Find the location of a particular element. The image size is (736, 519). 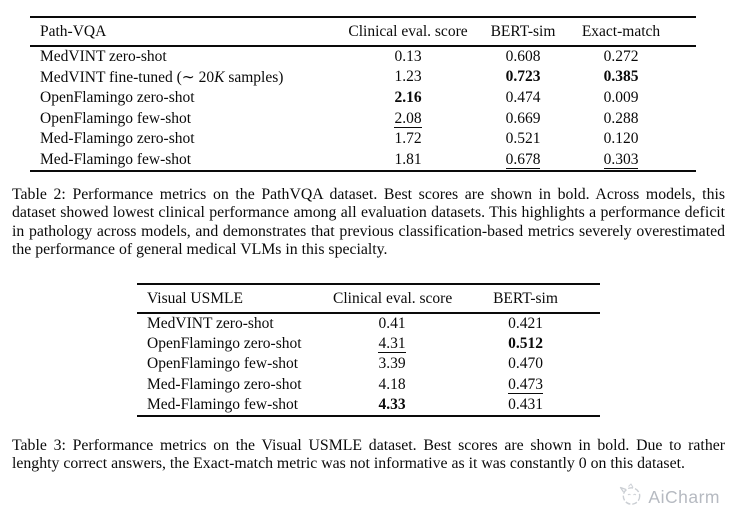

clinical-score-value: 2.08 is located at coordinates (408, 118).